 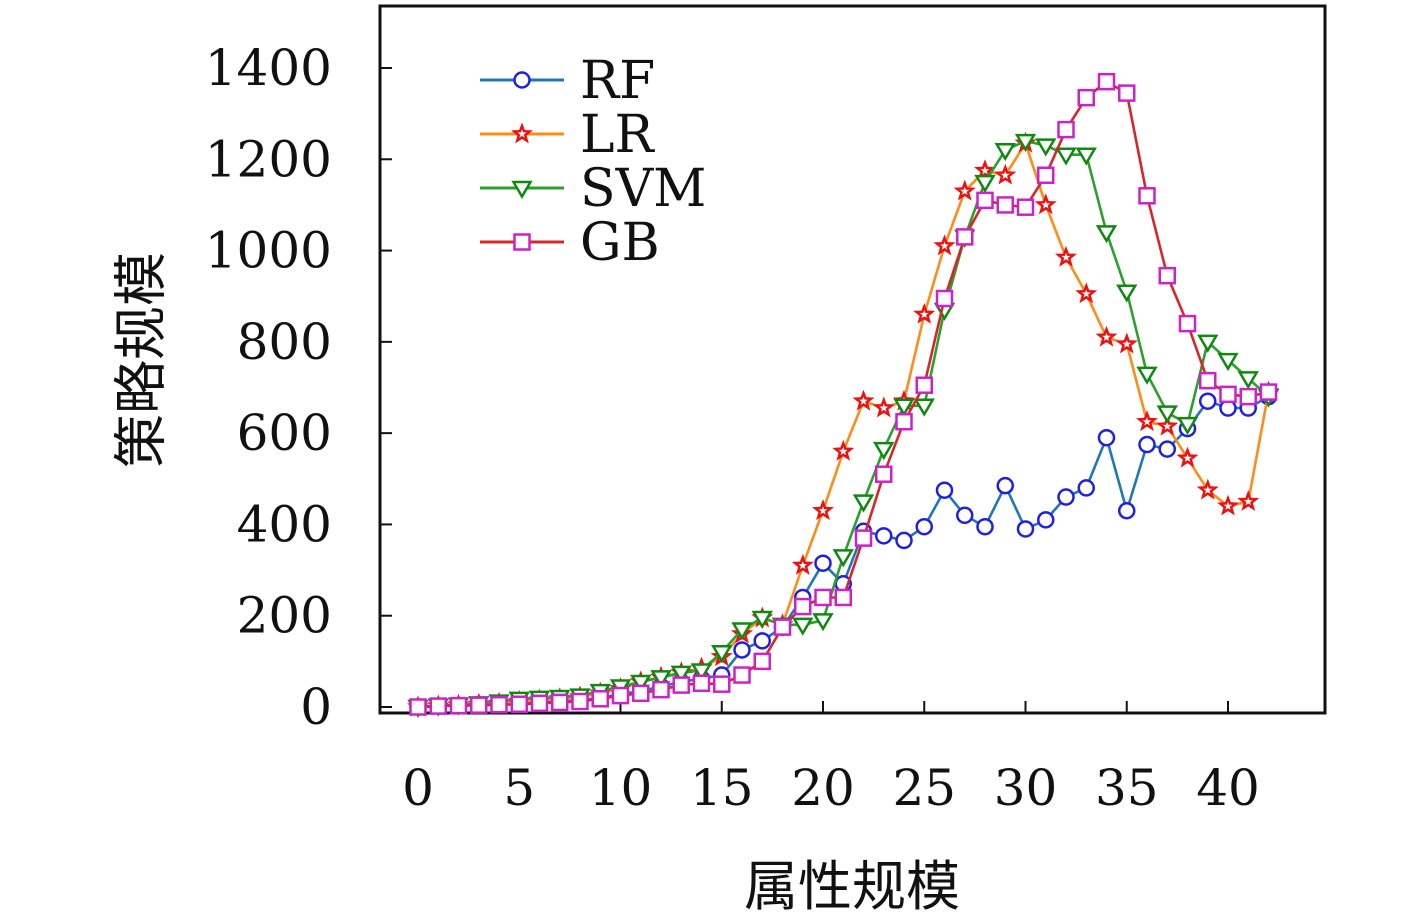 I want to click on x-tick-label: 40, so click(x=1228, y=788).